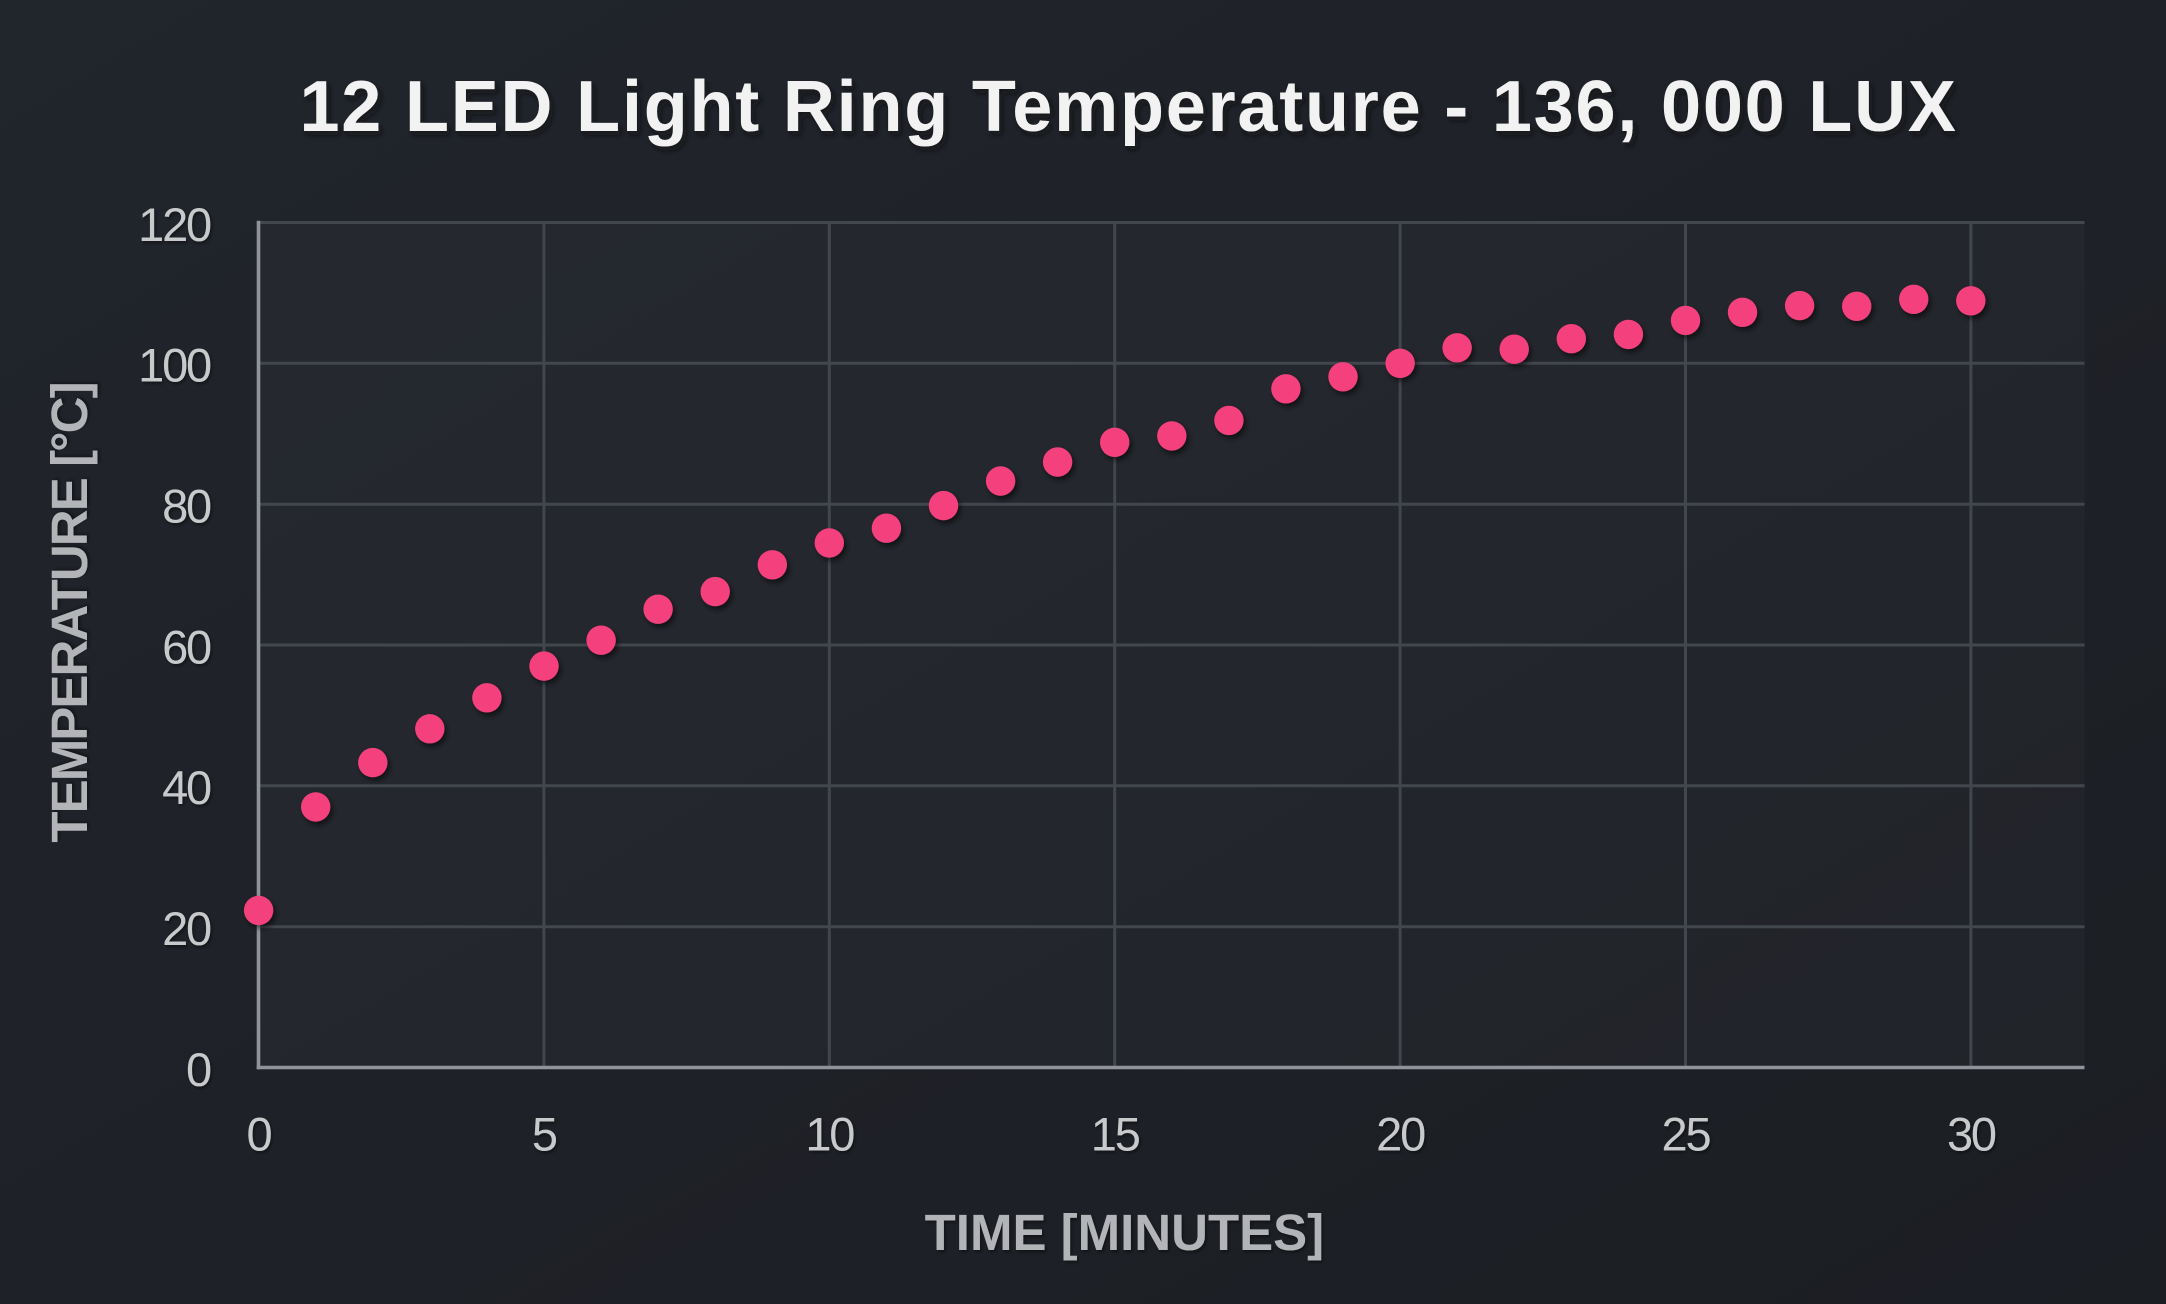  I want to click on svg-text: 25, so click(1686, 1133).